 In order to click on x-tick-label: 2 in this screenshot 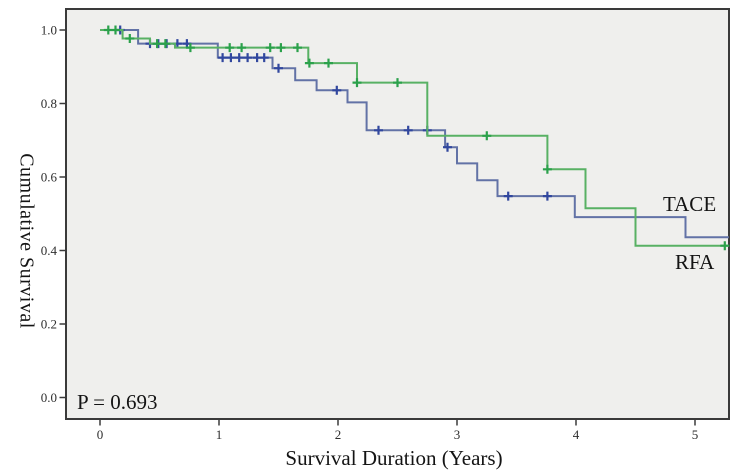, I will do `click(338, 434)`.